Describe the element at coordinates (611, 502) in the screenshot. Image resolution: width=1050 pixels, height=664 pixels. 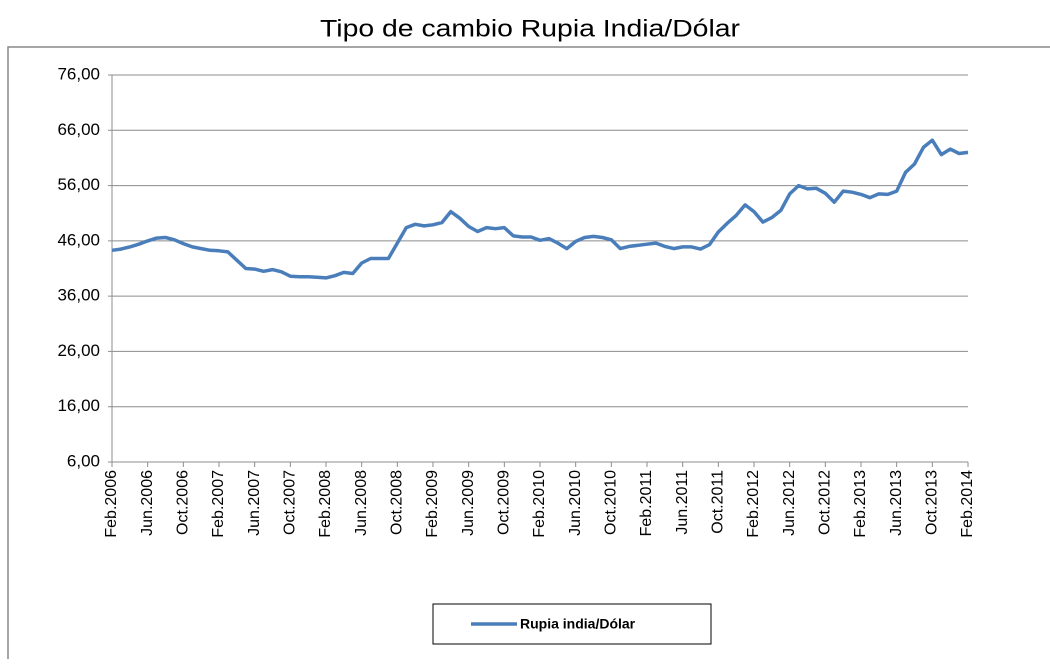
I see `x-tick-label: Oct.2010` at that location.